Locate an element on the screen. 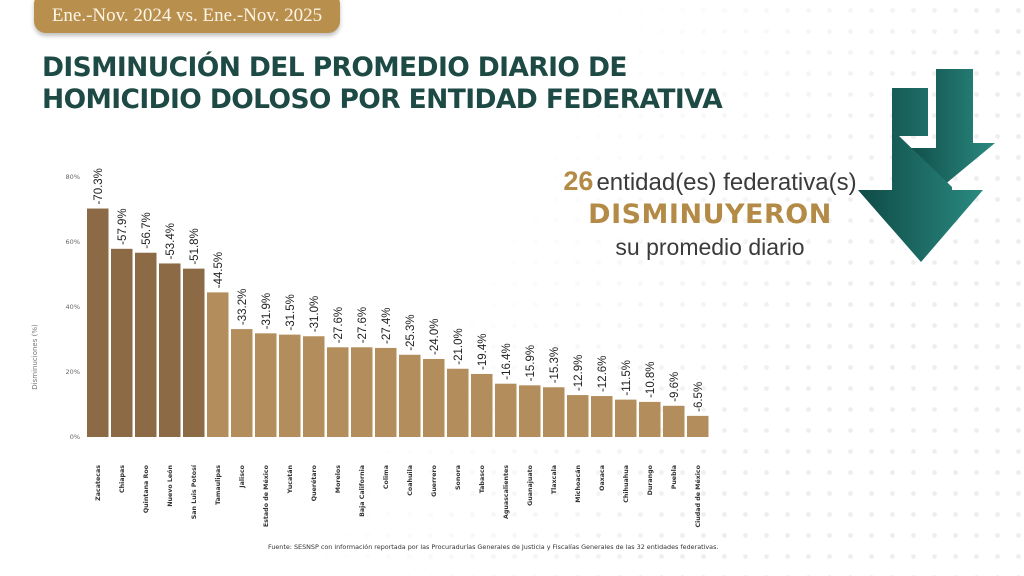 This screenshot has height=576, width=1024. data-label: -31.5% is located at coordinates (291, 312).